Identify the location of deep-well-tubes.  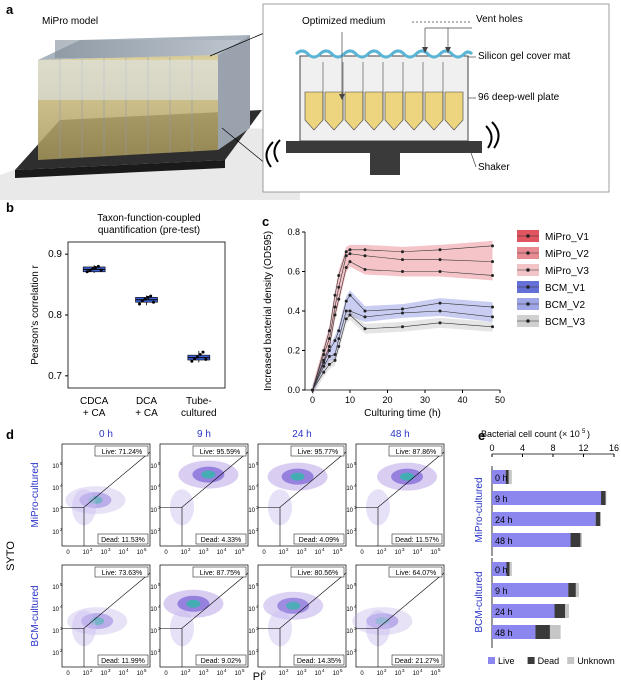
(384, 111).